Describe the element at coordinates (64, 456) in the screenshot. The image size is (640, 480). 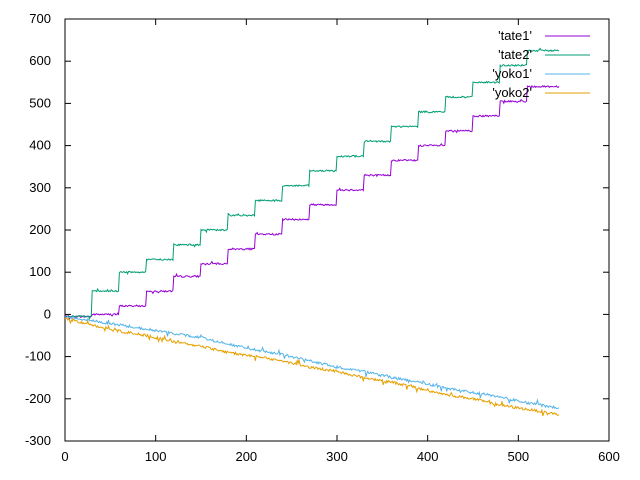
I see `x-tick-label: 0` at that location.